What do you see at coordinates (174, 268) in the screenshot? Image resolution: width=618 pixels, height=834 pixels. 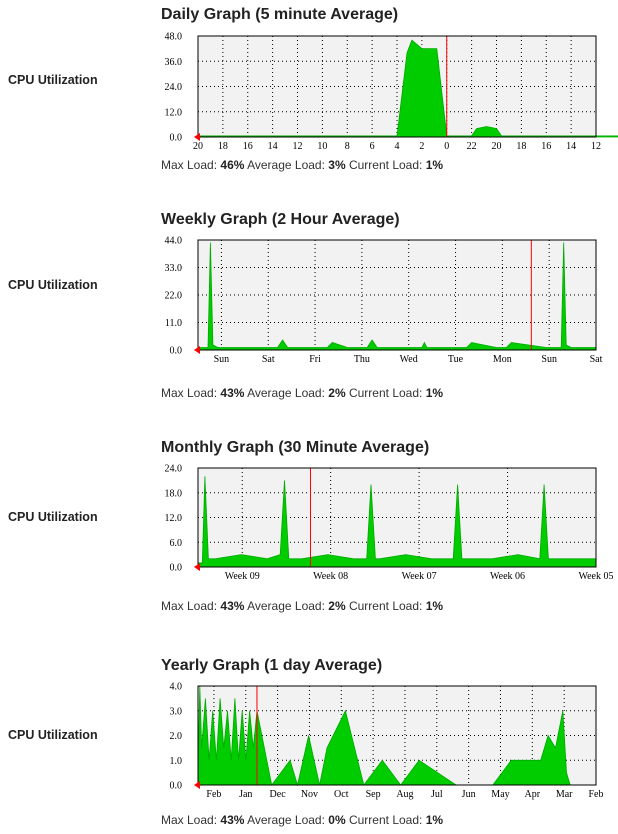 I see `y-tick-label: 33.0` at bounding box center [174, 268].